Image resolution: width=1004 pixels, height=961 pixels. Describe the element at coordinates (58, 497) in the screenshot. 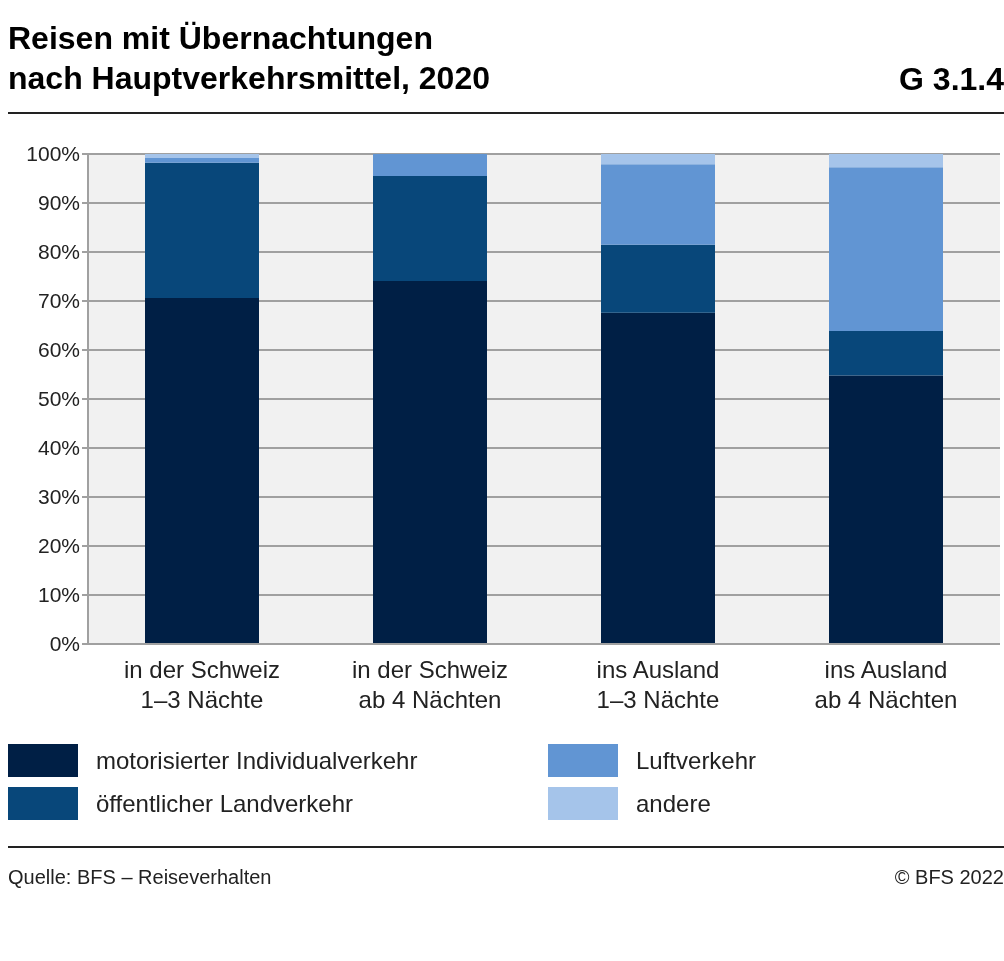

I see `y-tick-label: 30%` at that location.